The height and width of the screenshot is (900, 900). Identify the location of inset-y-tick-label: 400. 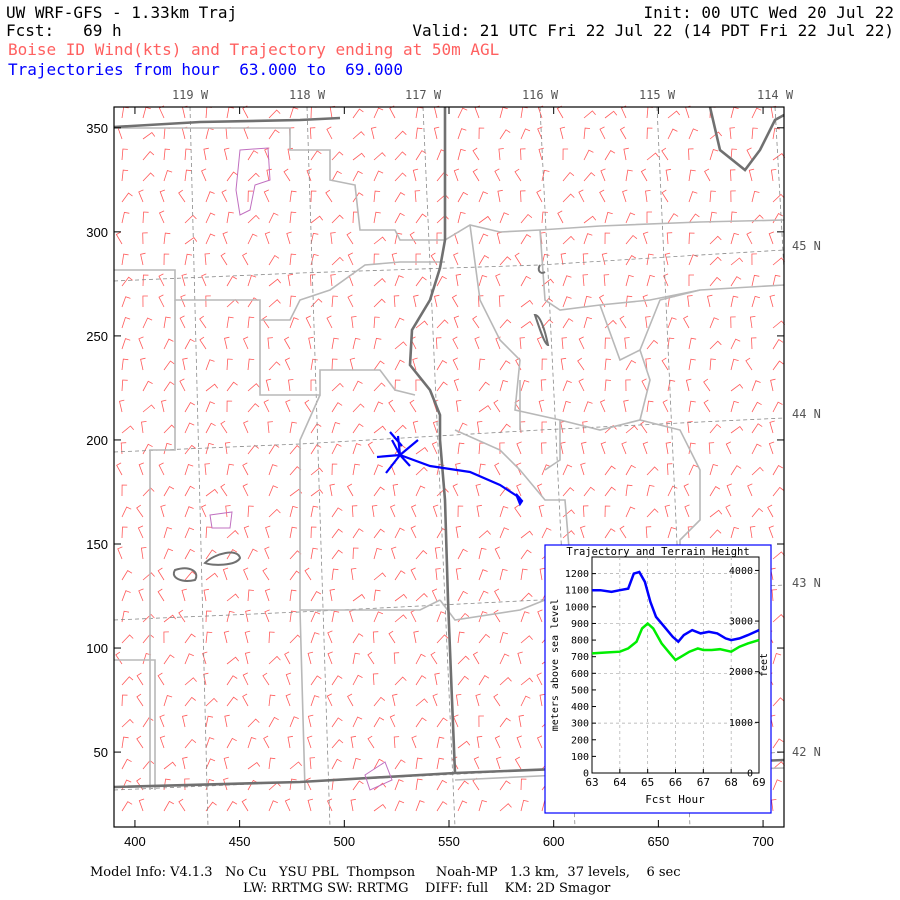
(580, 707).